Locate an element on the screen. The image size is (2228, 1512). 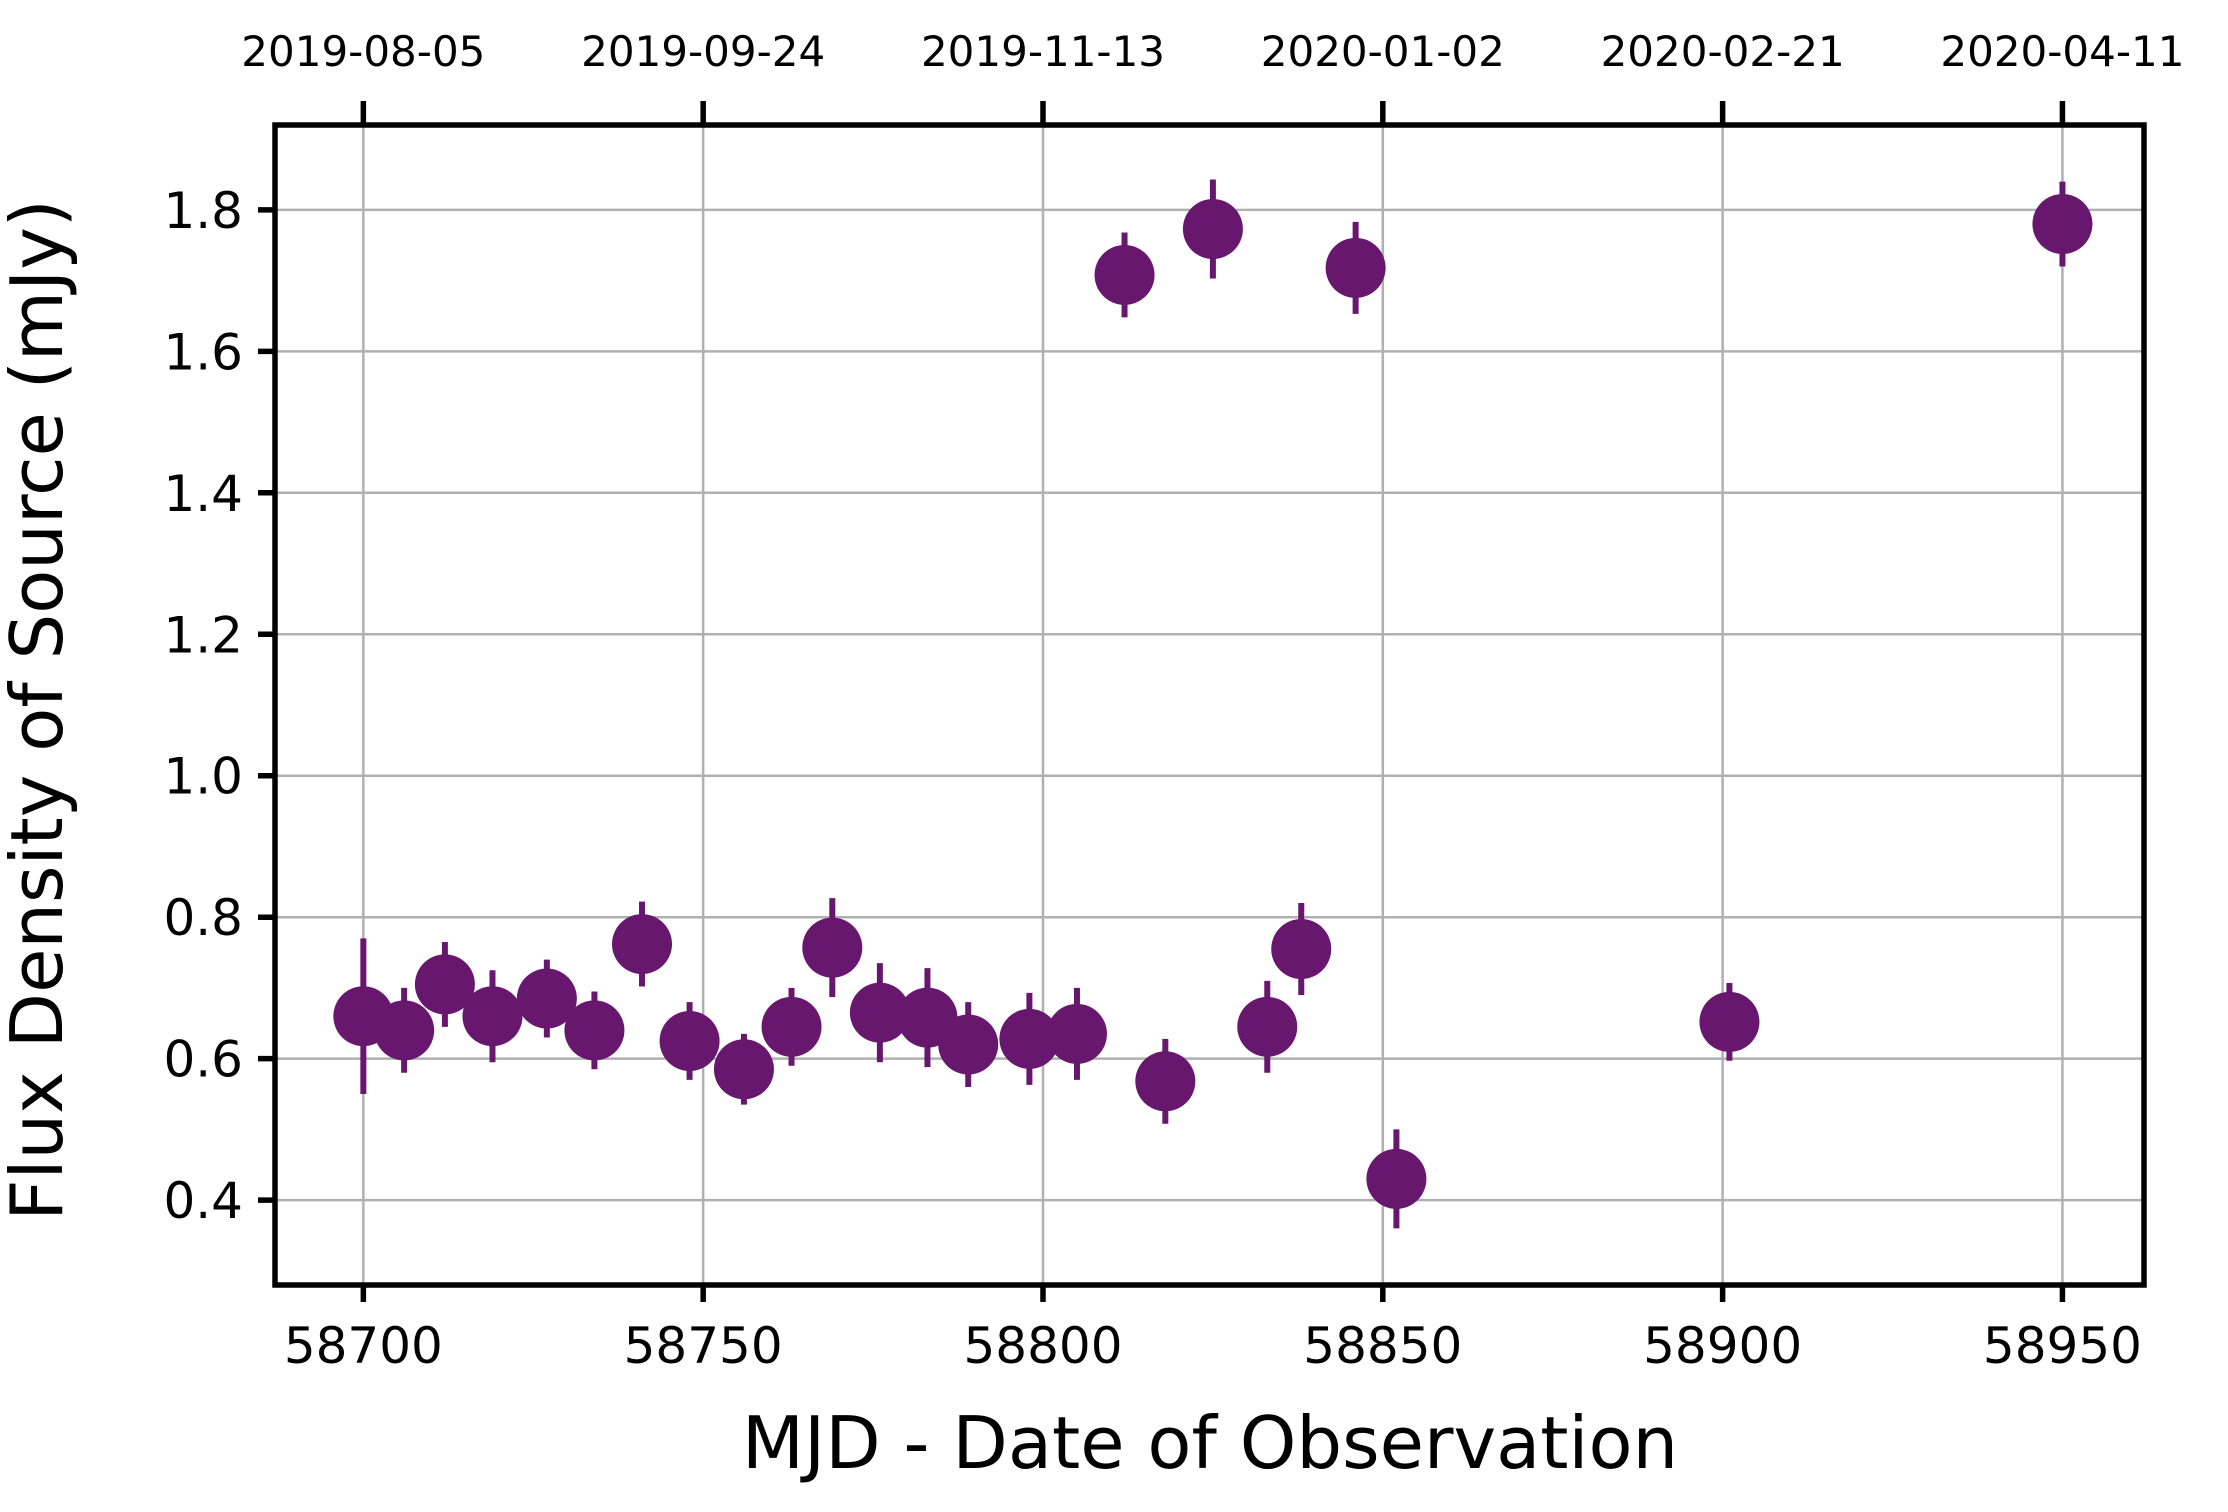
y-tick-label: 1.6 is located at coordinates (203, 352).